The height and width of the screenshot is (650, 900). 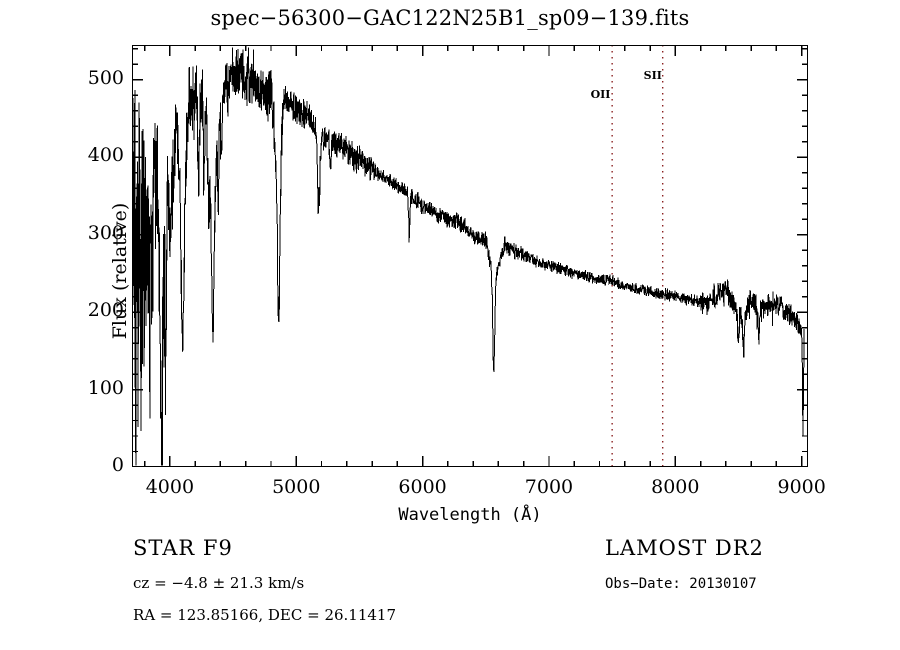 I want to click on y-tick-label: 500, so click(x=105, y=77).